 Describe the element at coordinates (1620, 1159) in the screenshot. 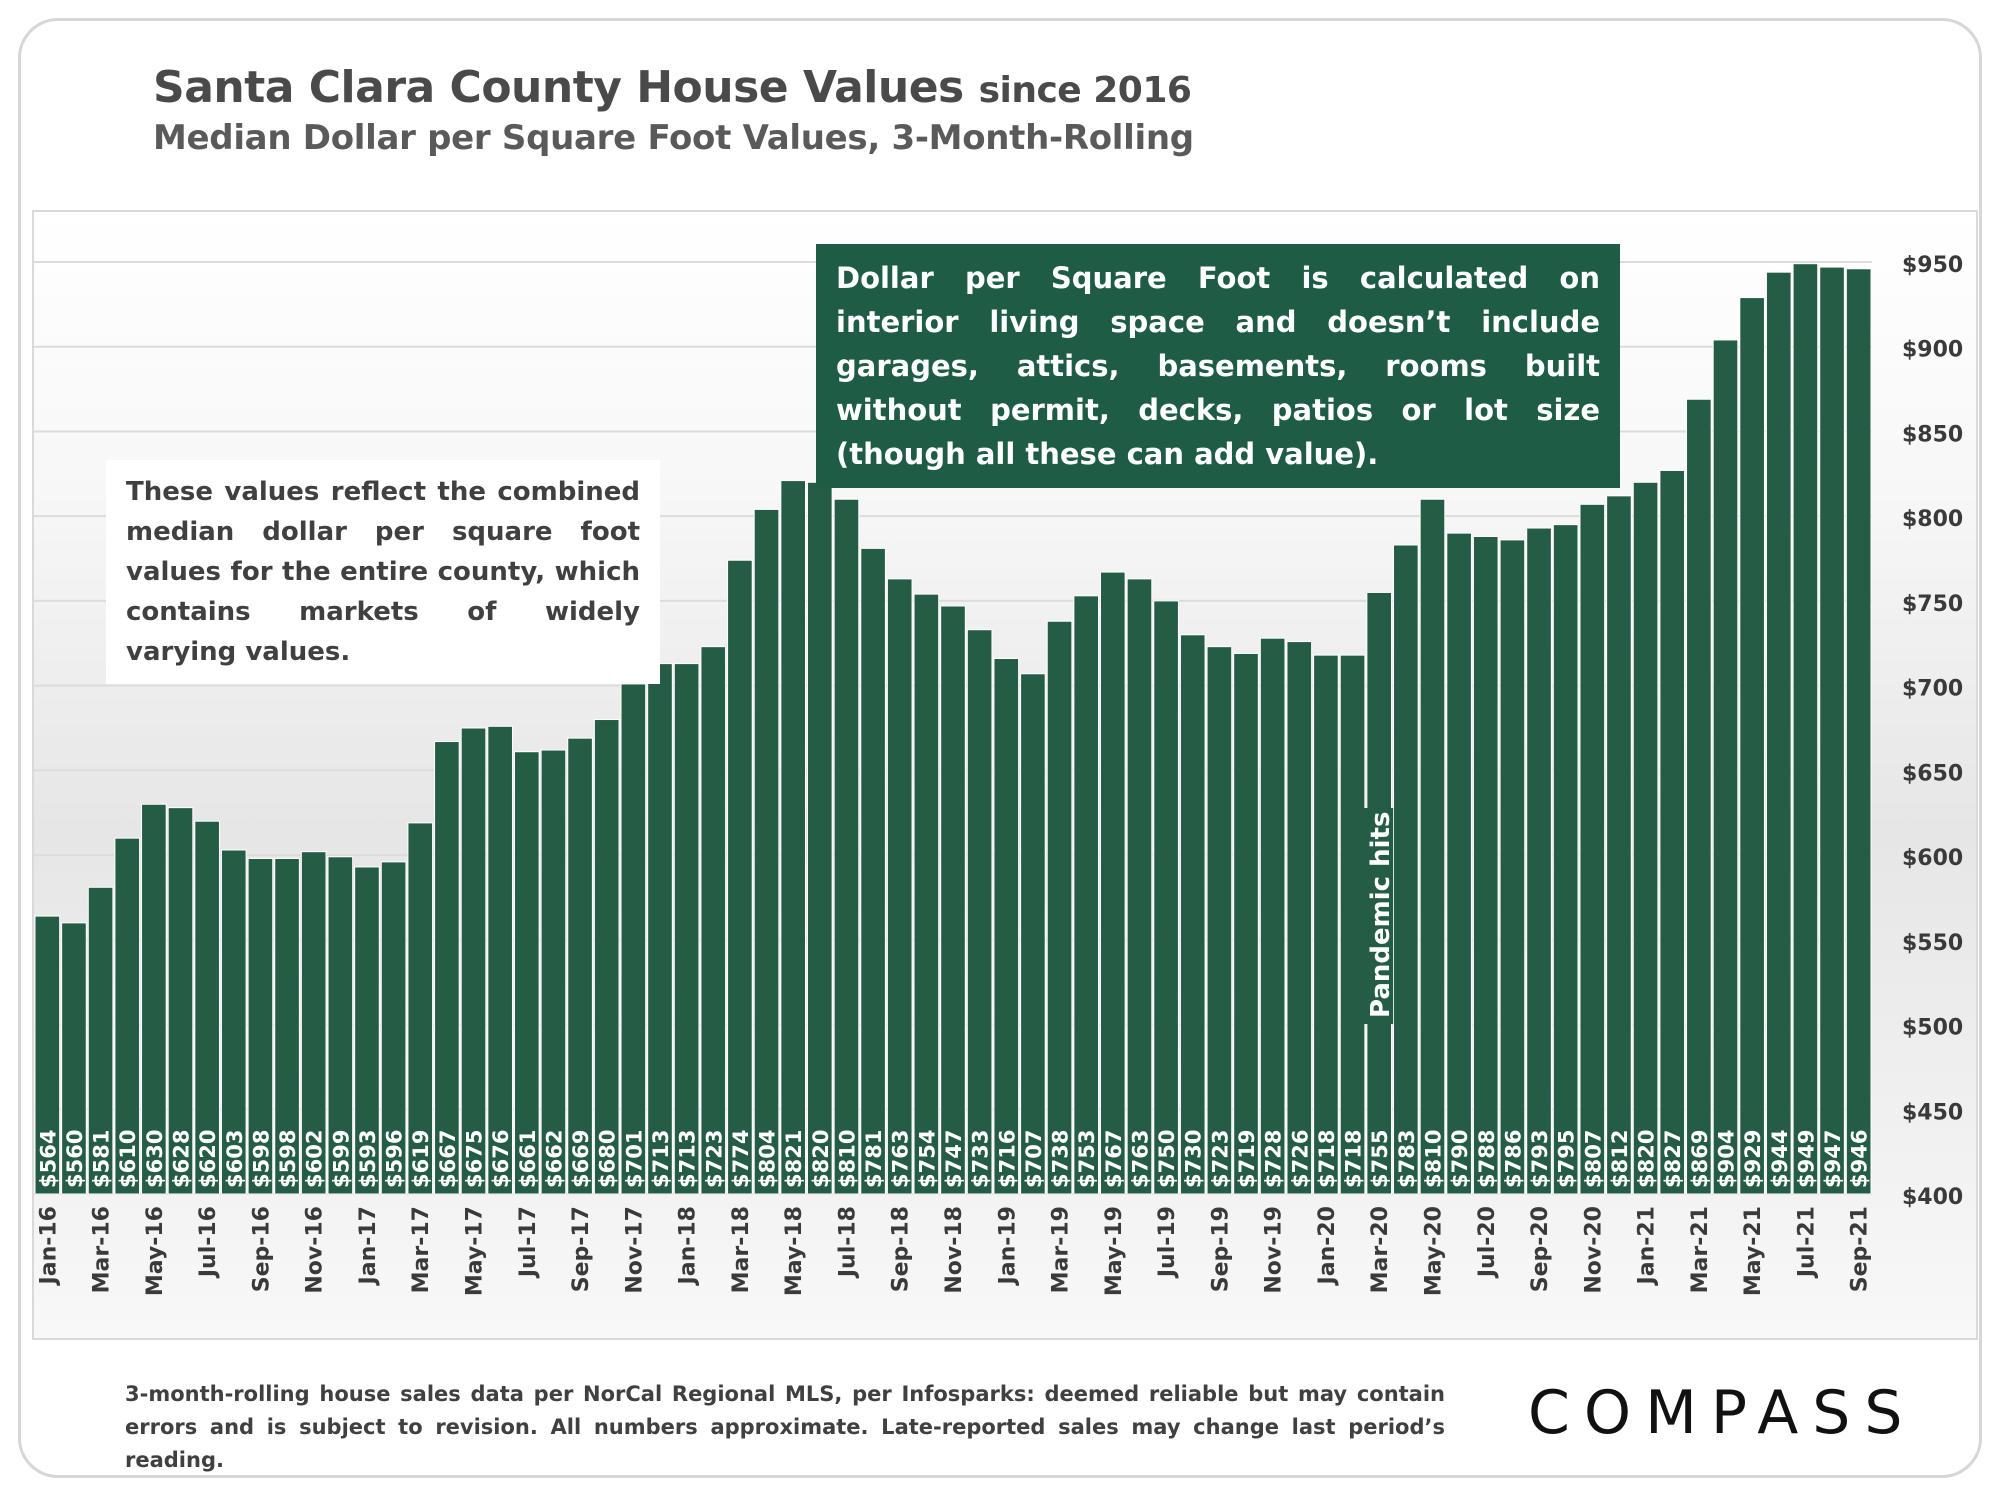

I see `data-label: $812` at that location.